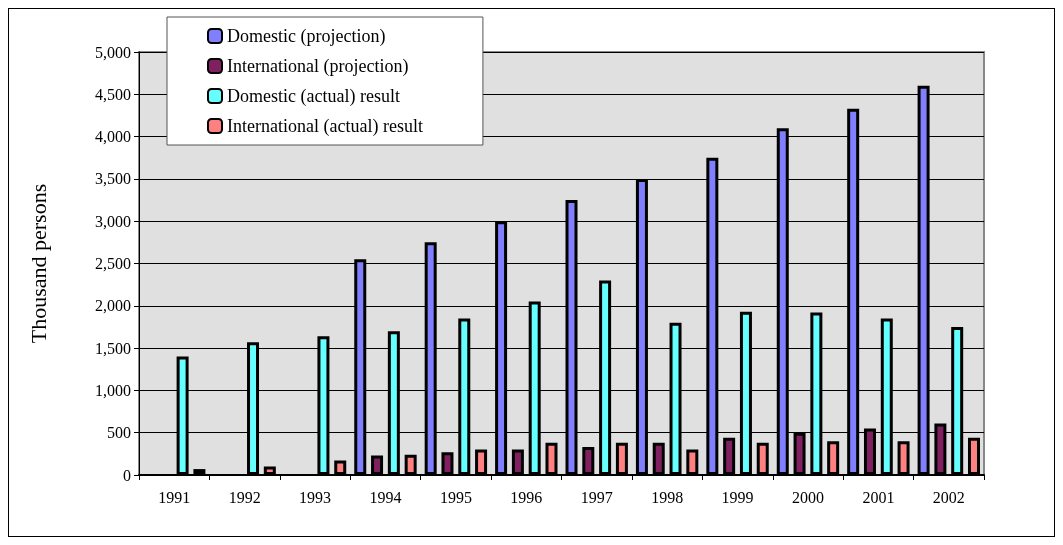  Describe the element at coordinates (807, 497) in the screenshot. I see `x-tick-label: 2000` at that location.